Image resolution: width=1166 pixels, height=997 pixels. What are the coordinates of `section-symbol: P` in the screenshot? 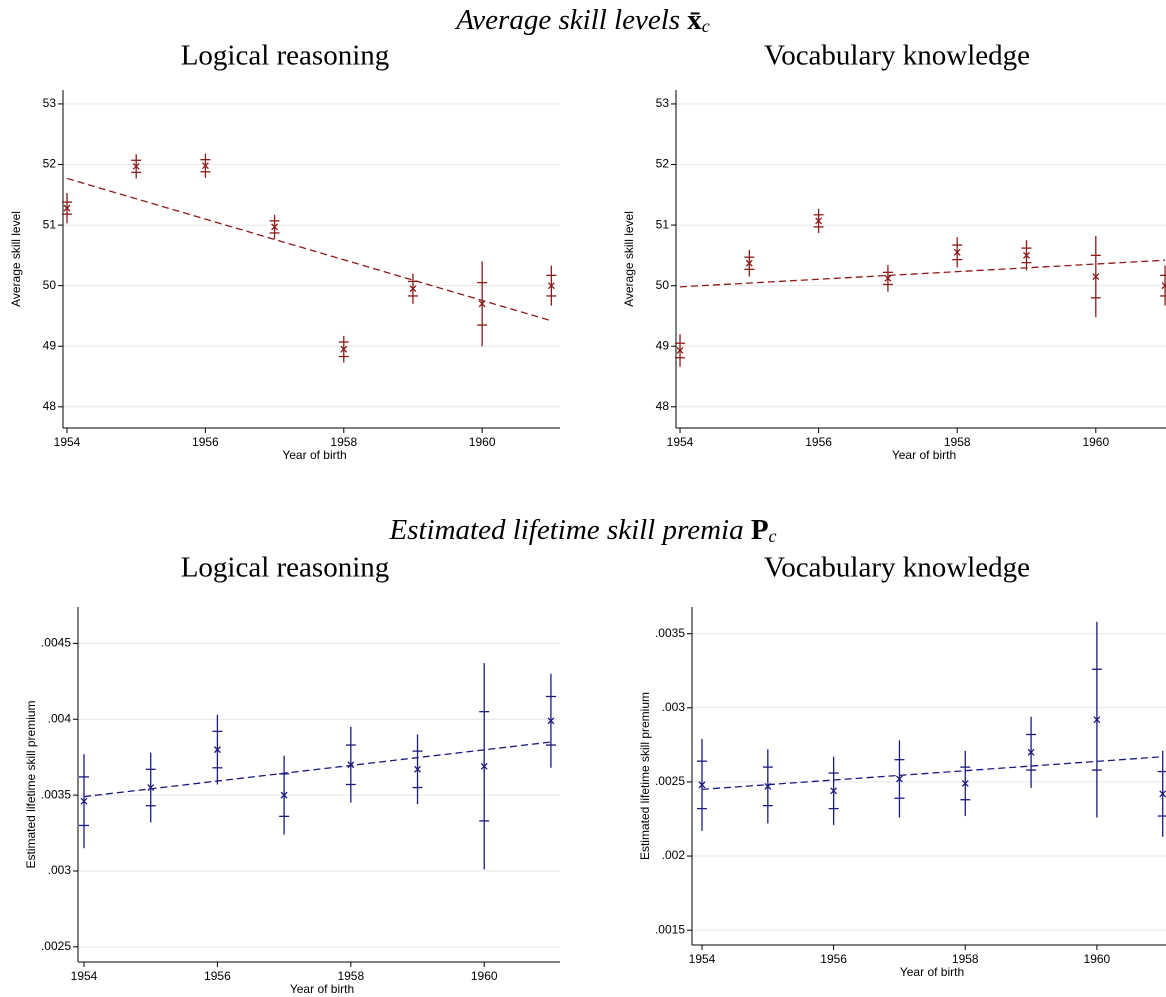 It's located at (760, 530).